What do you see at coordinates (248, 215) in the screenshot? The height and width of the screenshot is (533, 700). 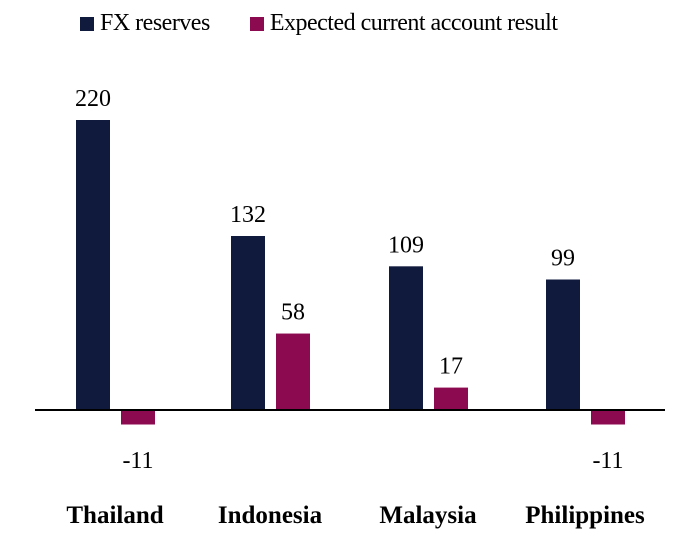 I see `data-label-indonesia-series-0: 132` at bounding box center [248, 215].